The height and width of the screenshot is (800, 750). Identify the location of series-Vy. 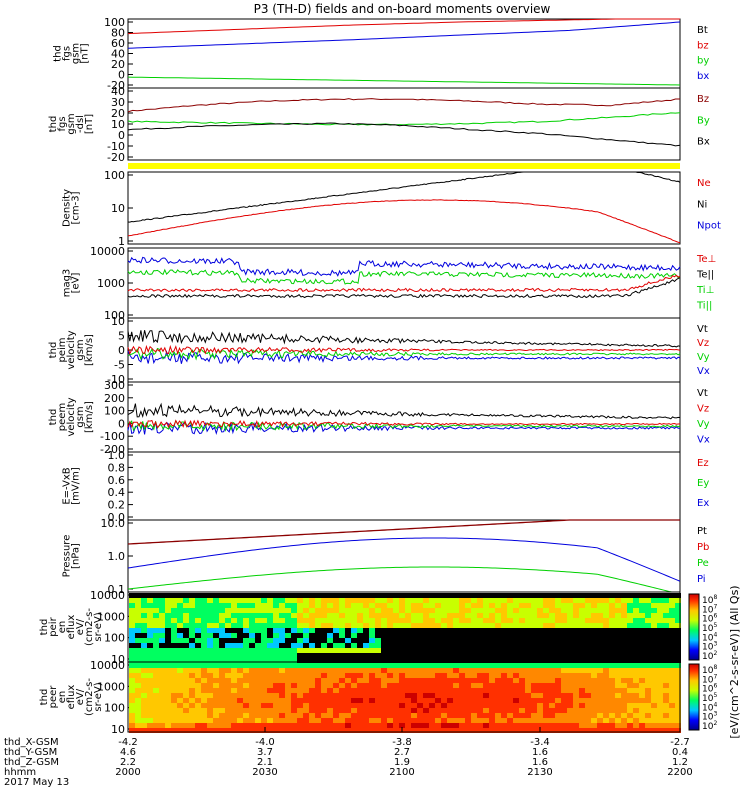
(404, 425).